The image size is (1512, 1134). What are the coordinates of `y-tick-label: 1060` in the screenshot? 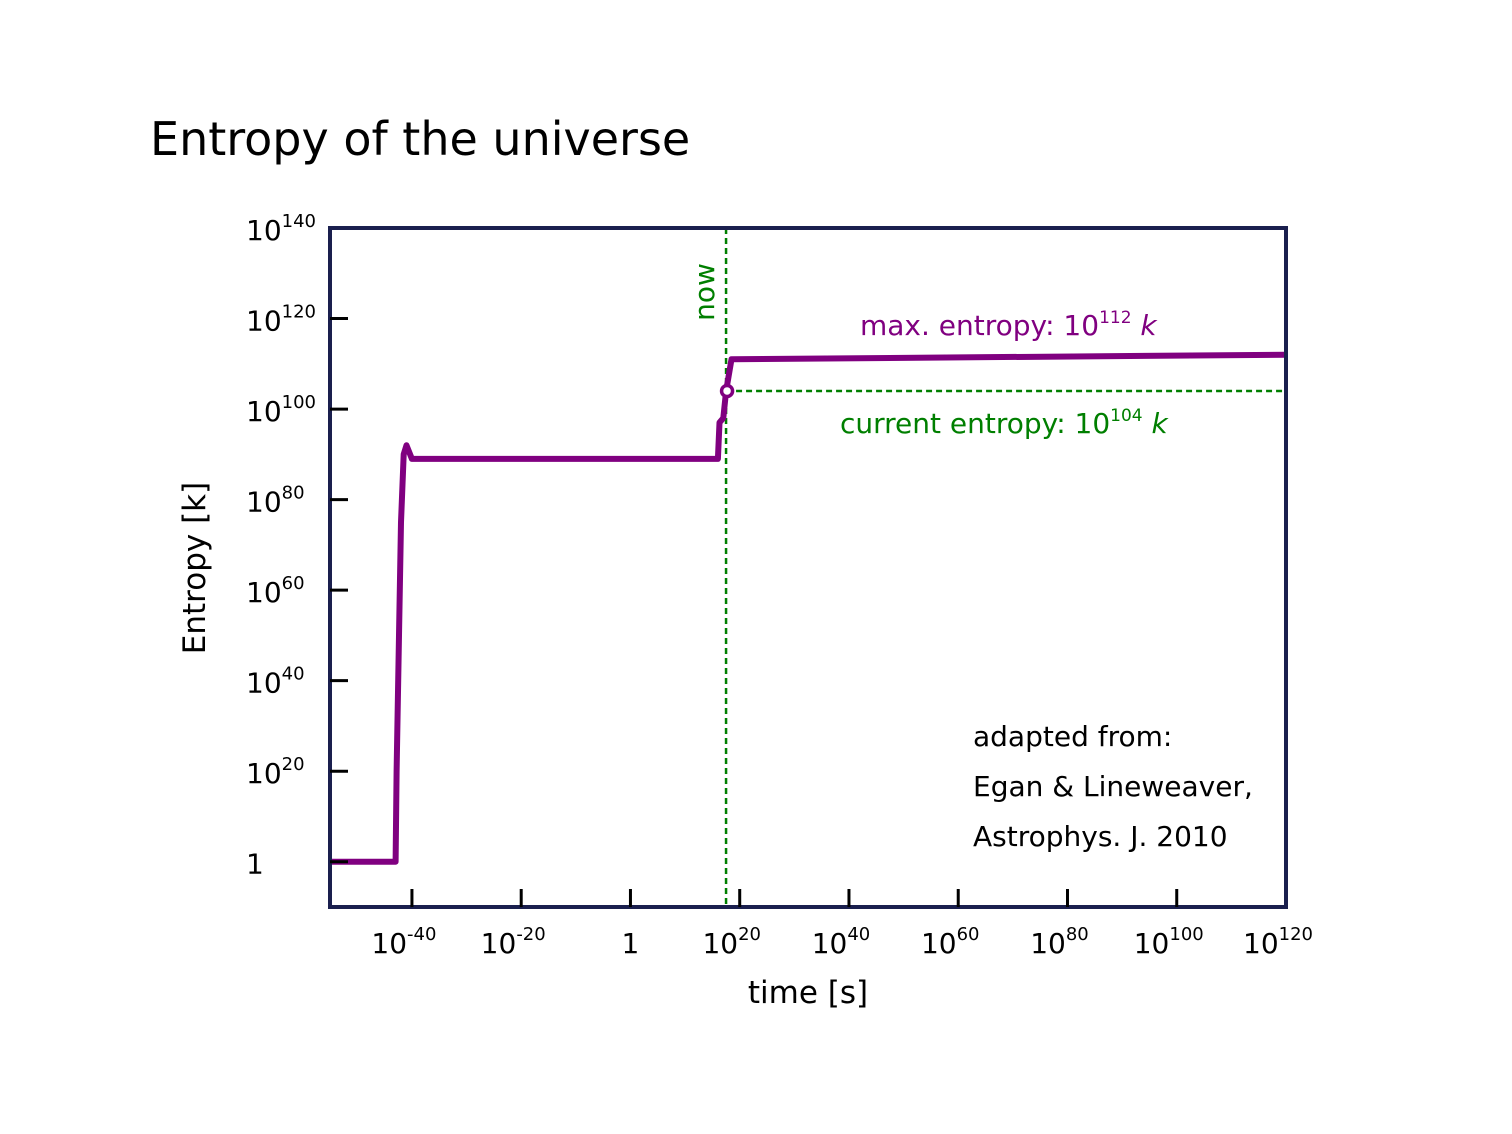 It's located at (275, 591).